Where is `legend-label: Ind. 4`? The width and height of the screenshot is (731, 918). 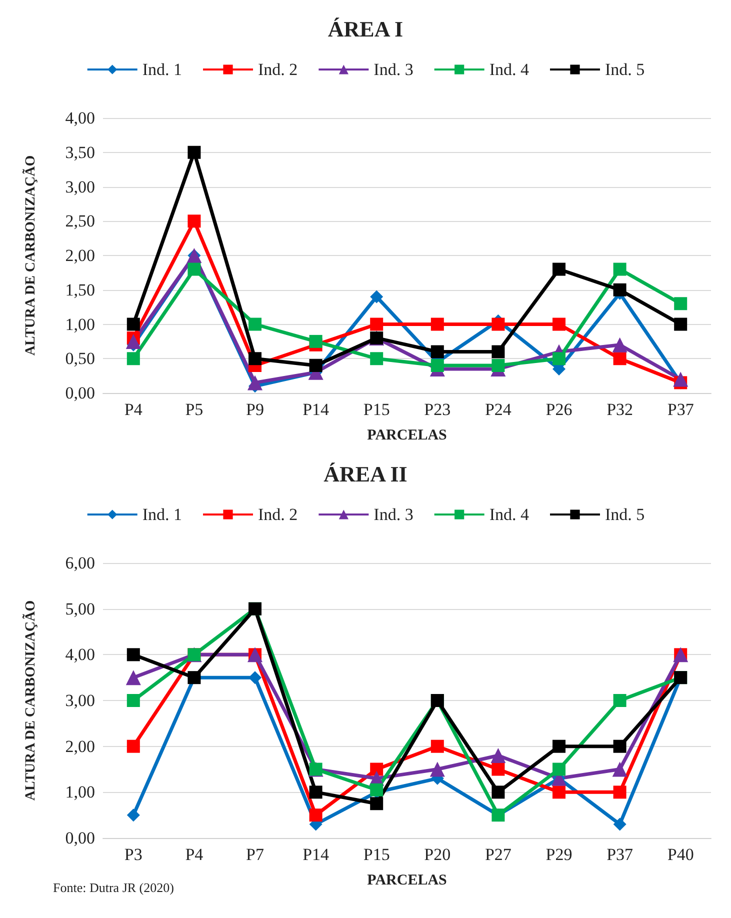 legend-label: Ind. 4 is located at coordinates (509, 514).